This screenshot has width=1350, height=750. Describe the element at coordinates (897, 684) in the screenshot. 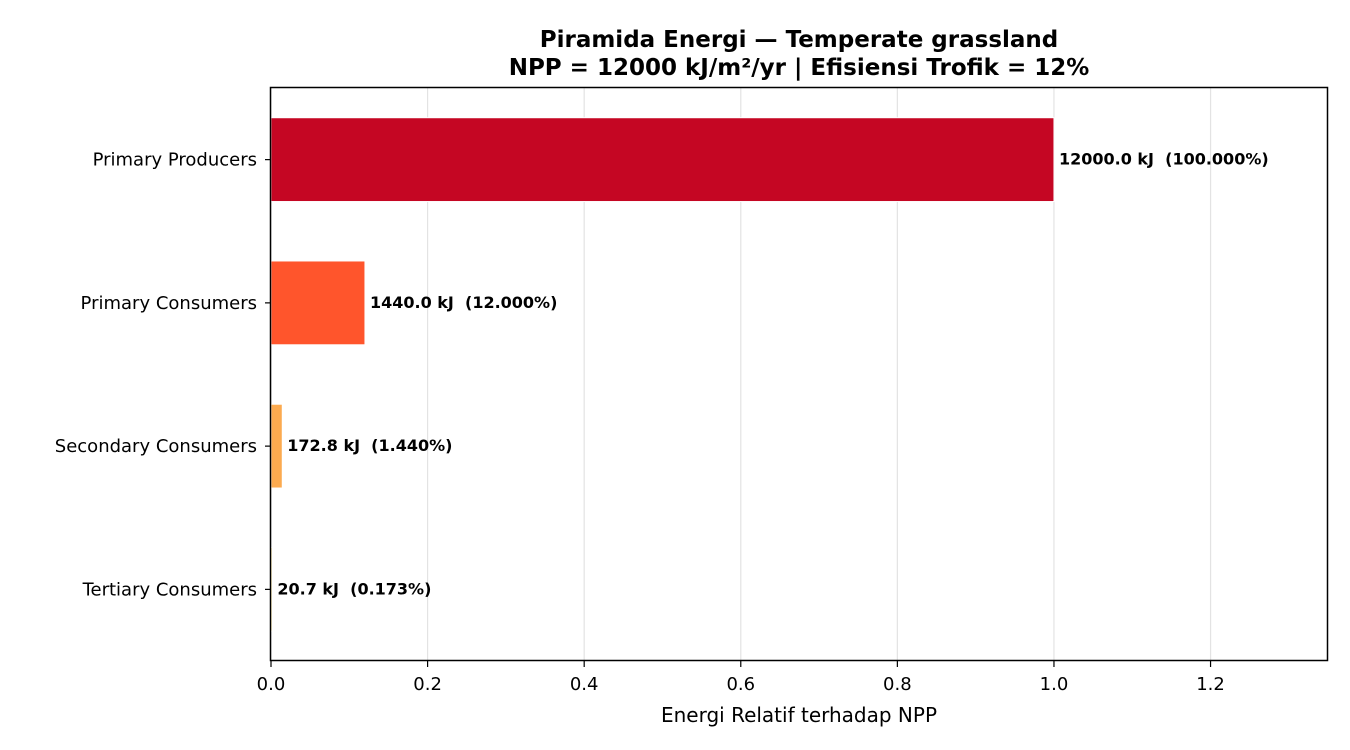

I see `x-tick-label: 0.8` at that location.